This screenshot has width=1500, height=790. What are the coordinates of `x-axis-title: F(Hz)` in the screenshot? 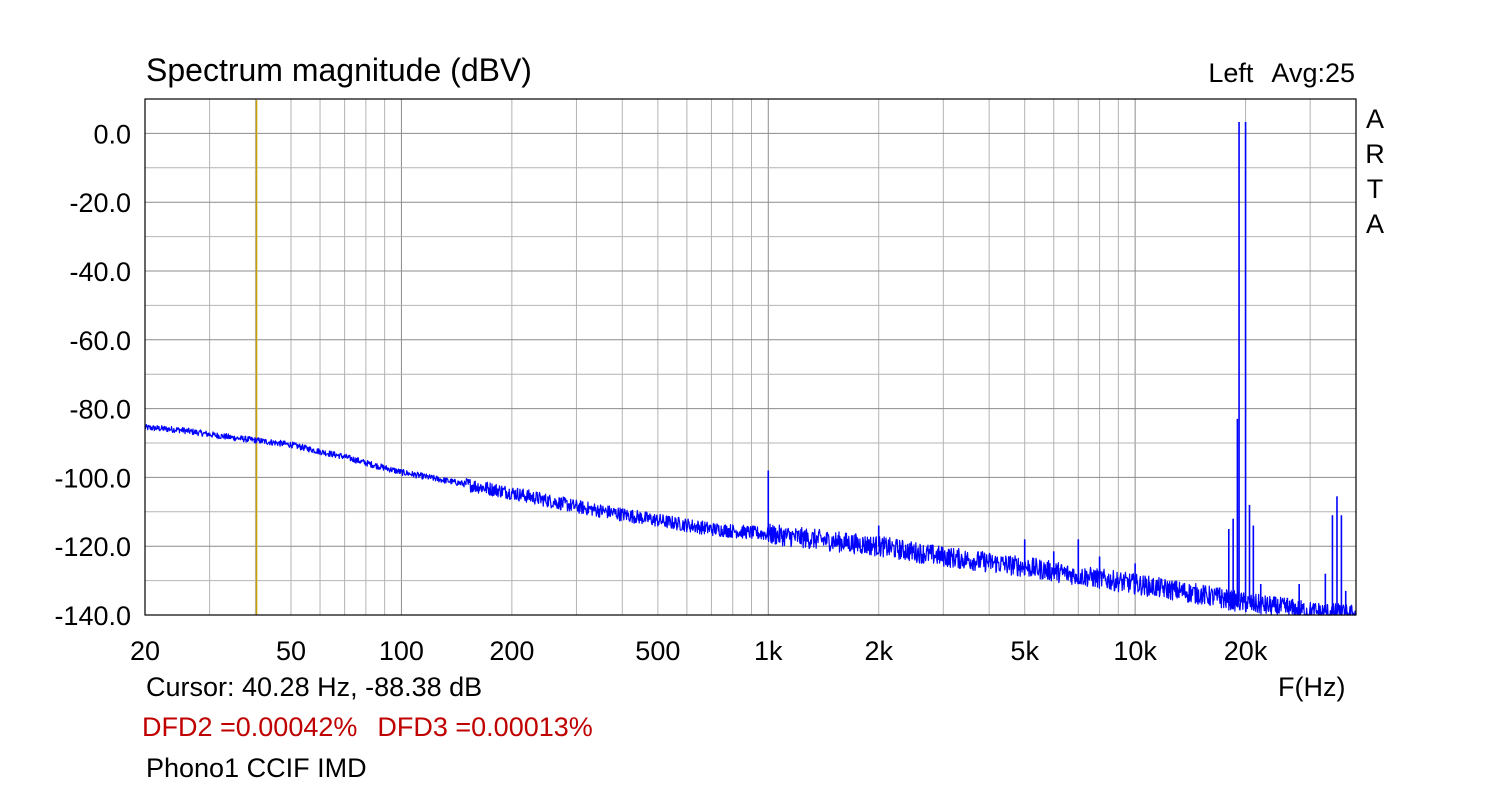 It's located at (1312, 687).